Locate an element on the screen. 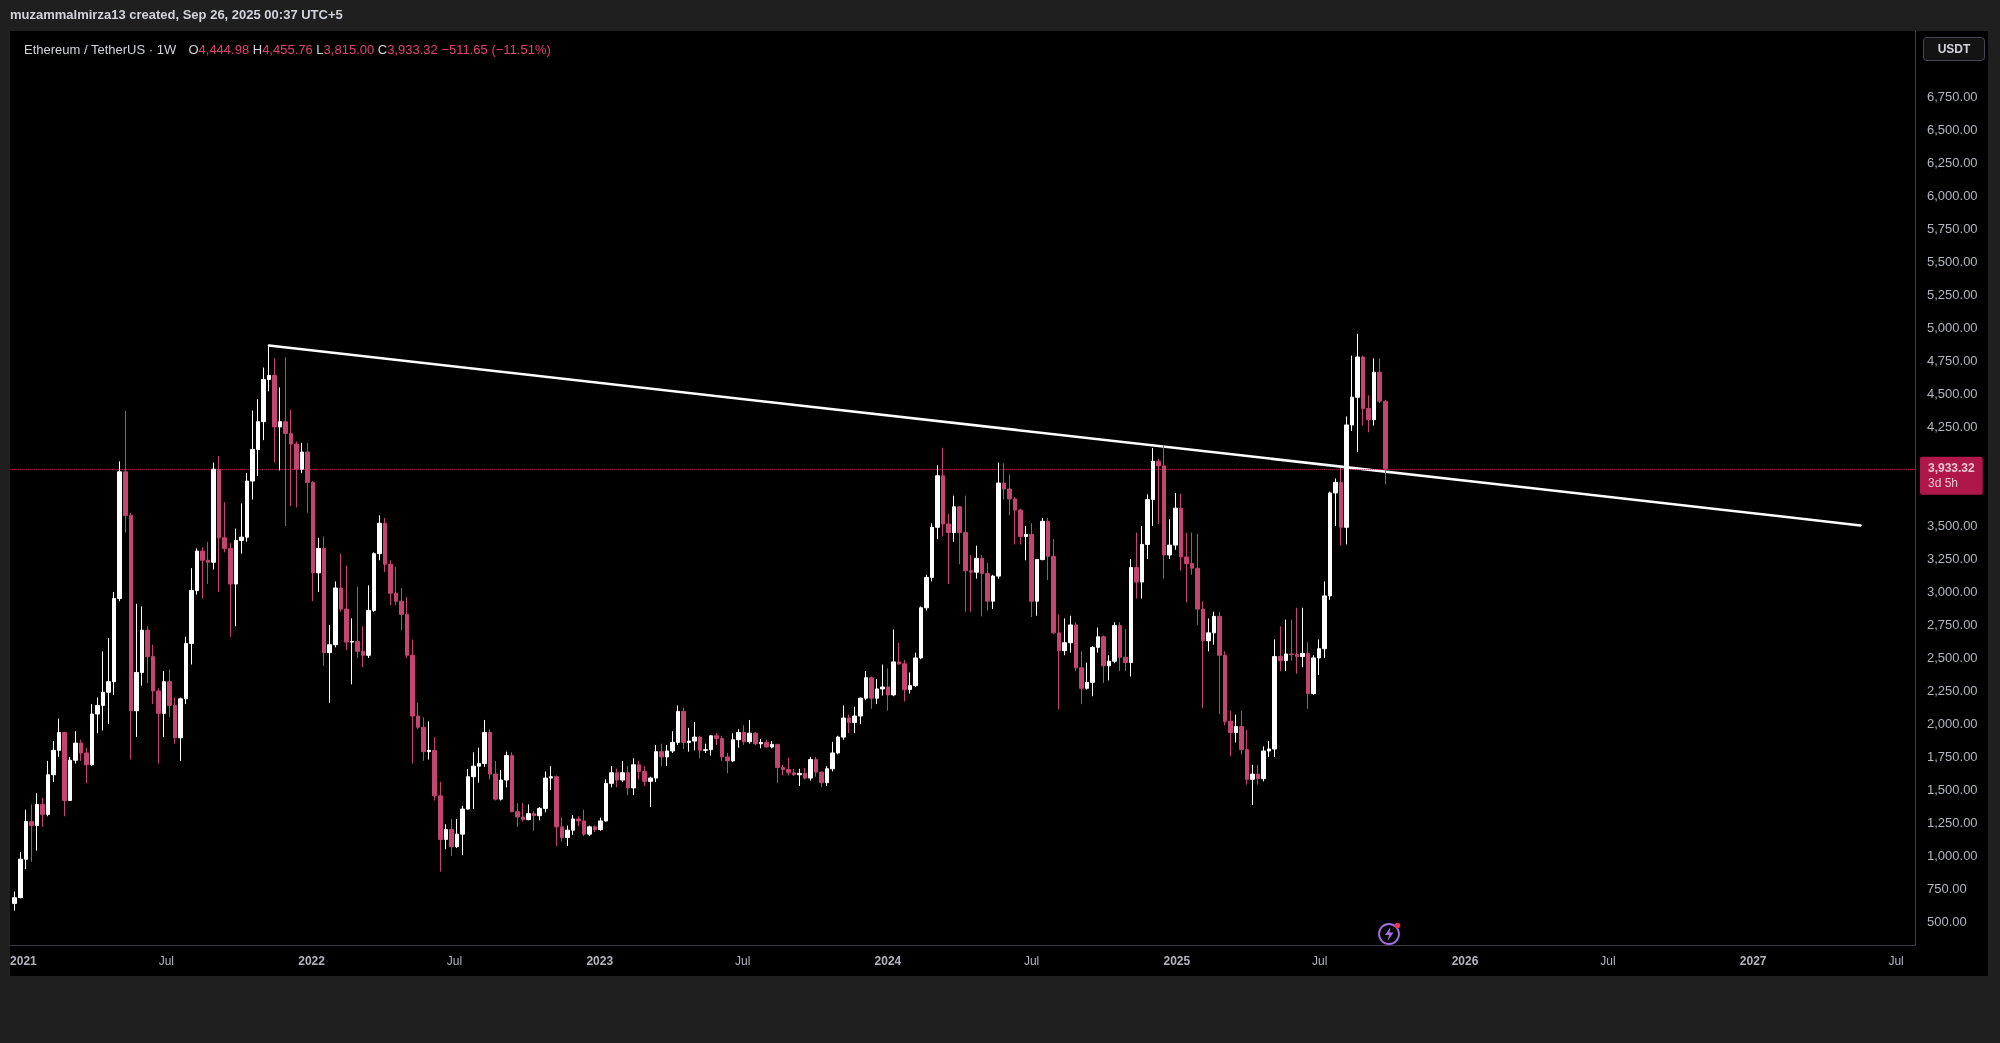 The height and width of the screenshot is (1043, 2000). x-tick-label: 2021 is located at coordinates (24, 961).